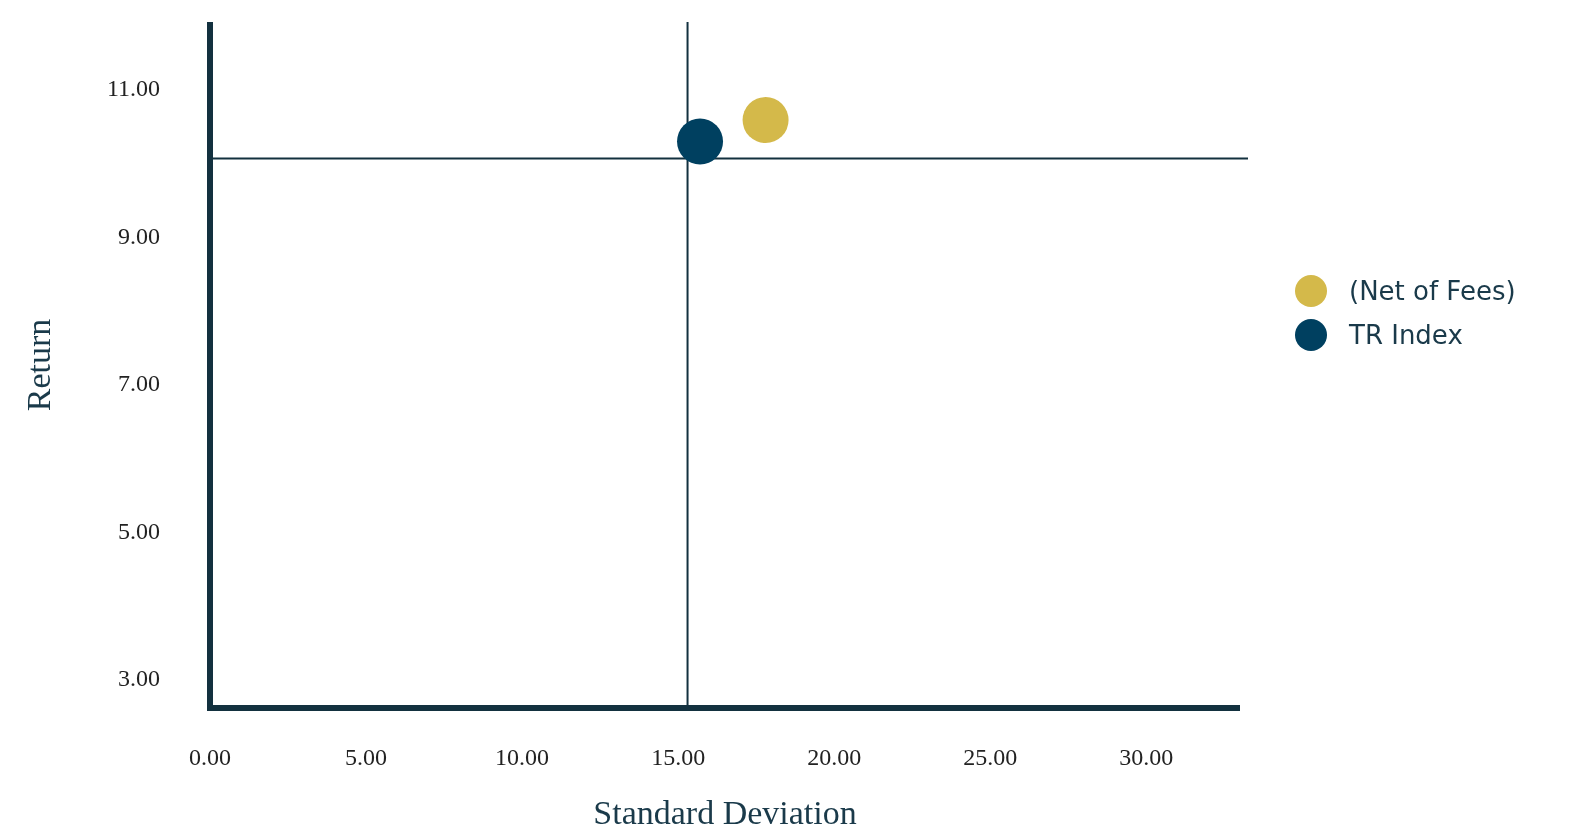 The height and width of the screenshot is (834, 1595). Describe the element at coordinates (139, 235) in the screenshot. I see `y-tick-label: 9.00` at that location.